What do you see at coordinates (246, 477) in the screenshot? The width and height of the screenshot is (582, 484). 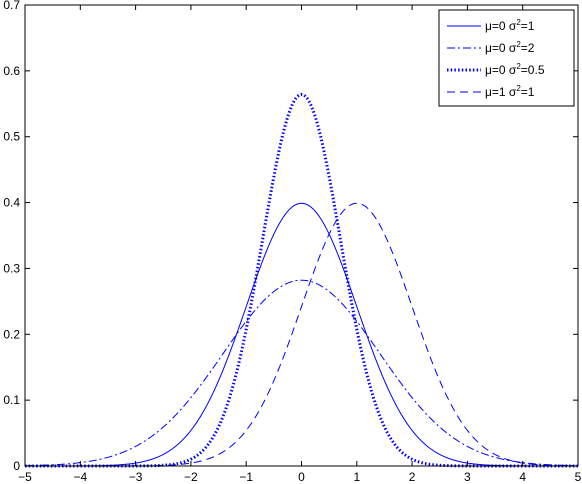 I see `x-tick-label: −1` at bounding box center [246, 477].